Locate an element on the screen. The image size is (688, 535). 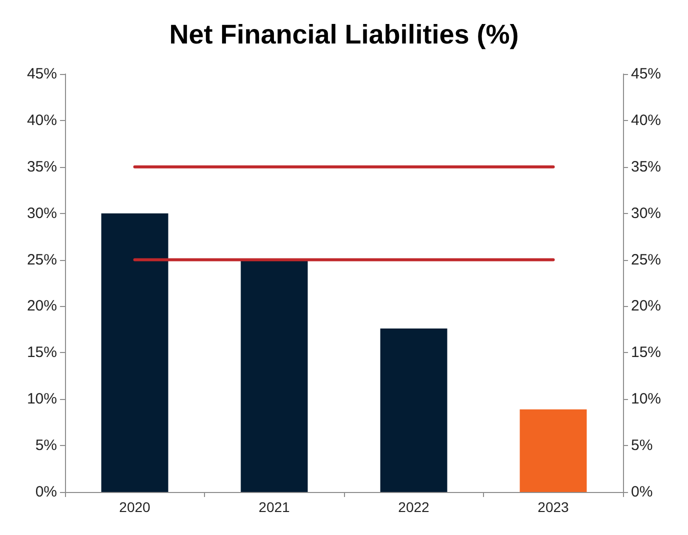
y2-tick-label: 10% is located at coordinates (646, 399).